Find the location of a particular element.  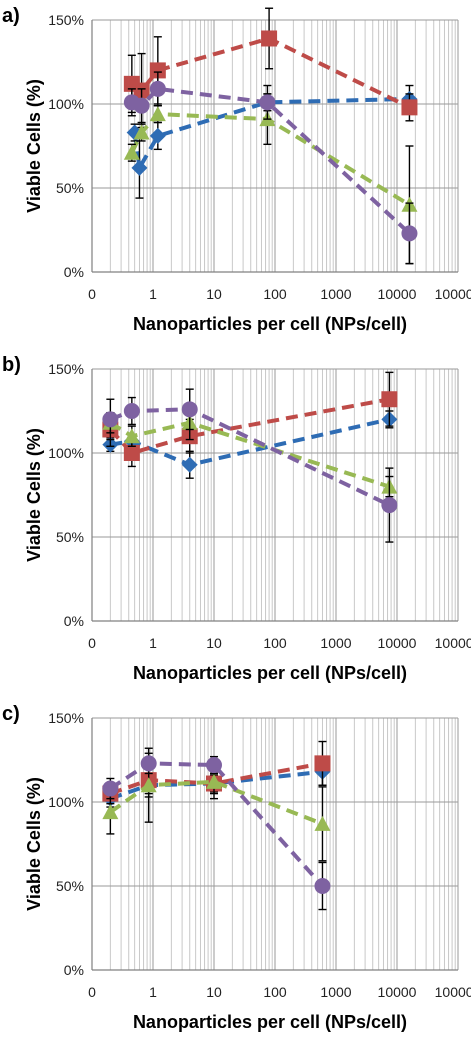

panel-label: a) is located at coordinates (11, 16).